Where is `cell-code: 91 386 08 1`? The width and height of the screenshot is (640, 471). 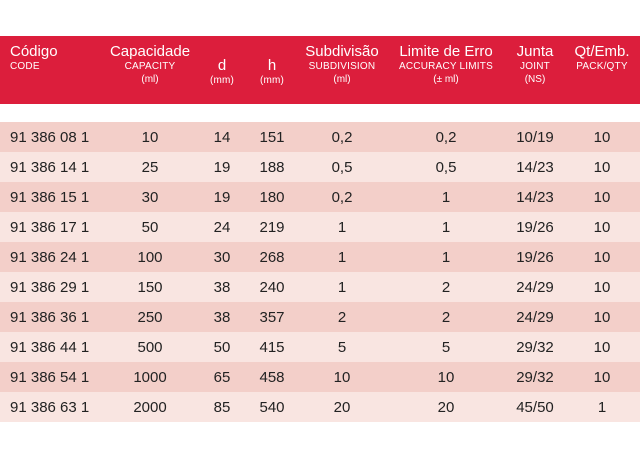
cell-code: 91 386 08 1 is located at coordinates (50, 137).